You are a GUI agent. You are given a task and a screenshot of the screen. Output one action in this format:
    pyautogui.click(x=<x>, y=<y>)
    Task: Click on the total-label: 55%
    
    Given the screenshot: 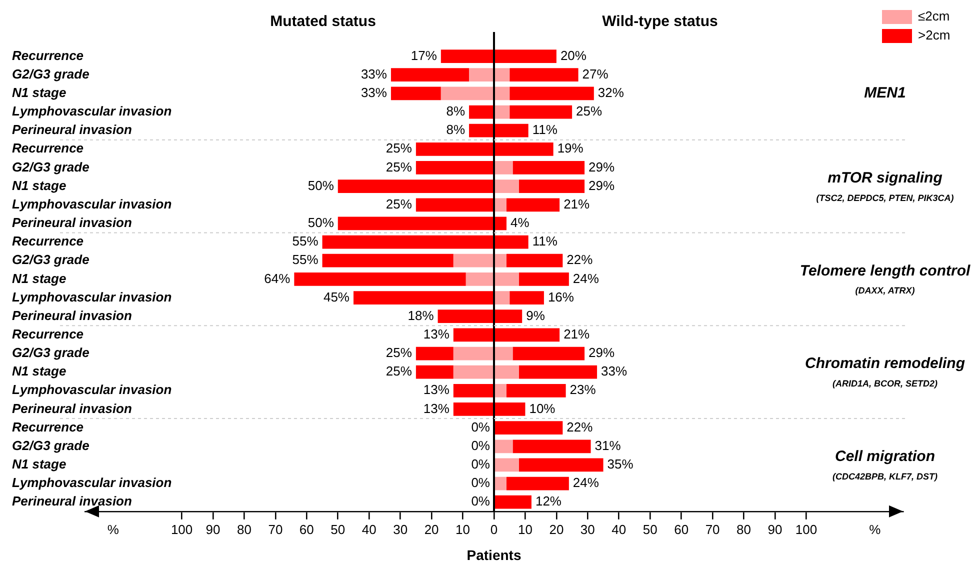 What is the action you would take?
    pyautogui.click(x=305, y=260)
    